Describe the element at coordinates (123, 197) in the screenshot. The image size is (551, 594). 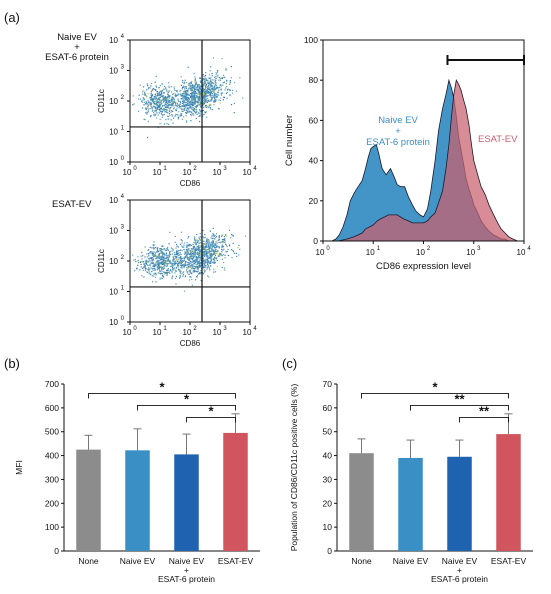
I see `scatter-y-tick-exp: 4` at that location.